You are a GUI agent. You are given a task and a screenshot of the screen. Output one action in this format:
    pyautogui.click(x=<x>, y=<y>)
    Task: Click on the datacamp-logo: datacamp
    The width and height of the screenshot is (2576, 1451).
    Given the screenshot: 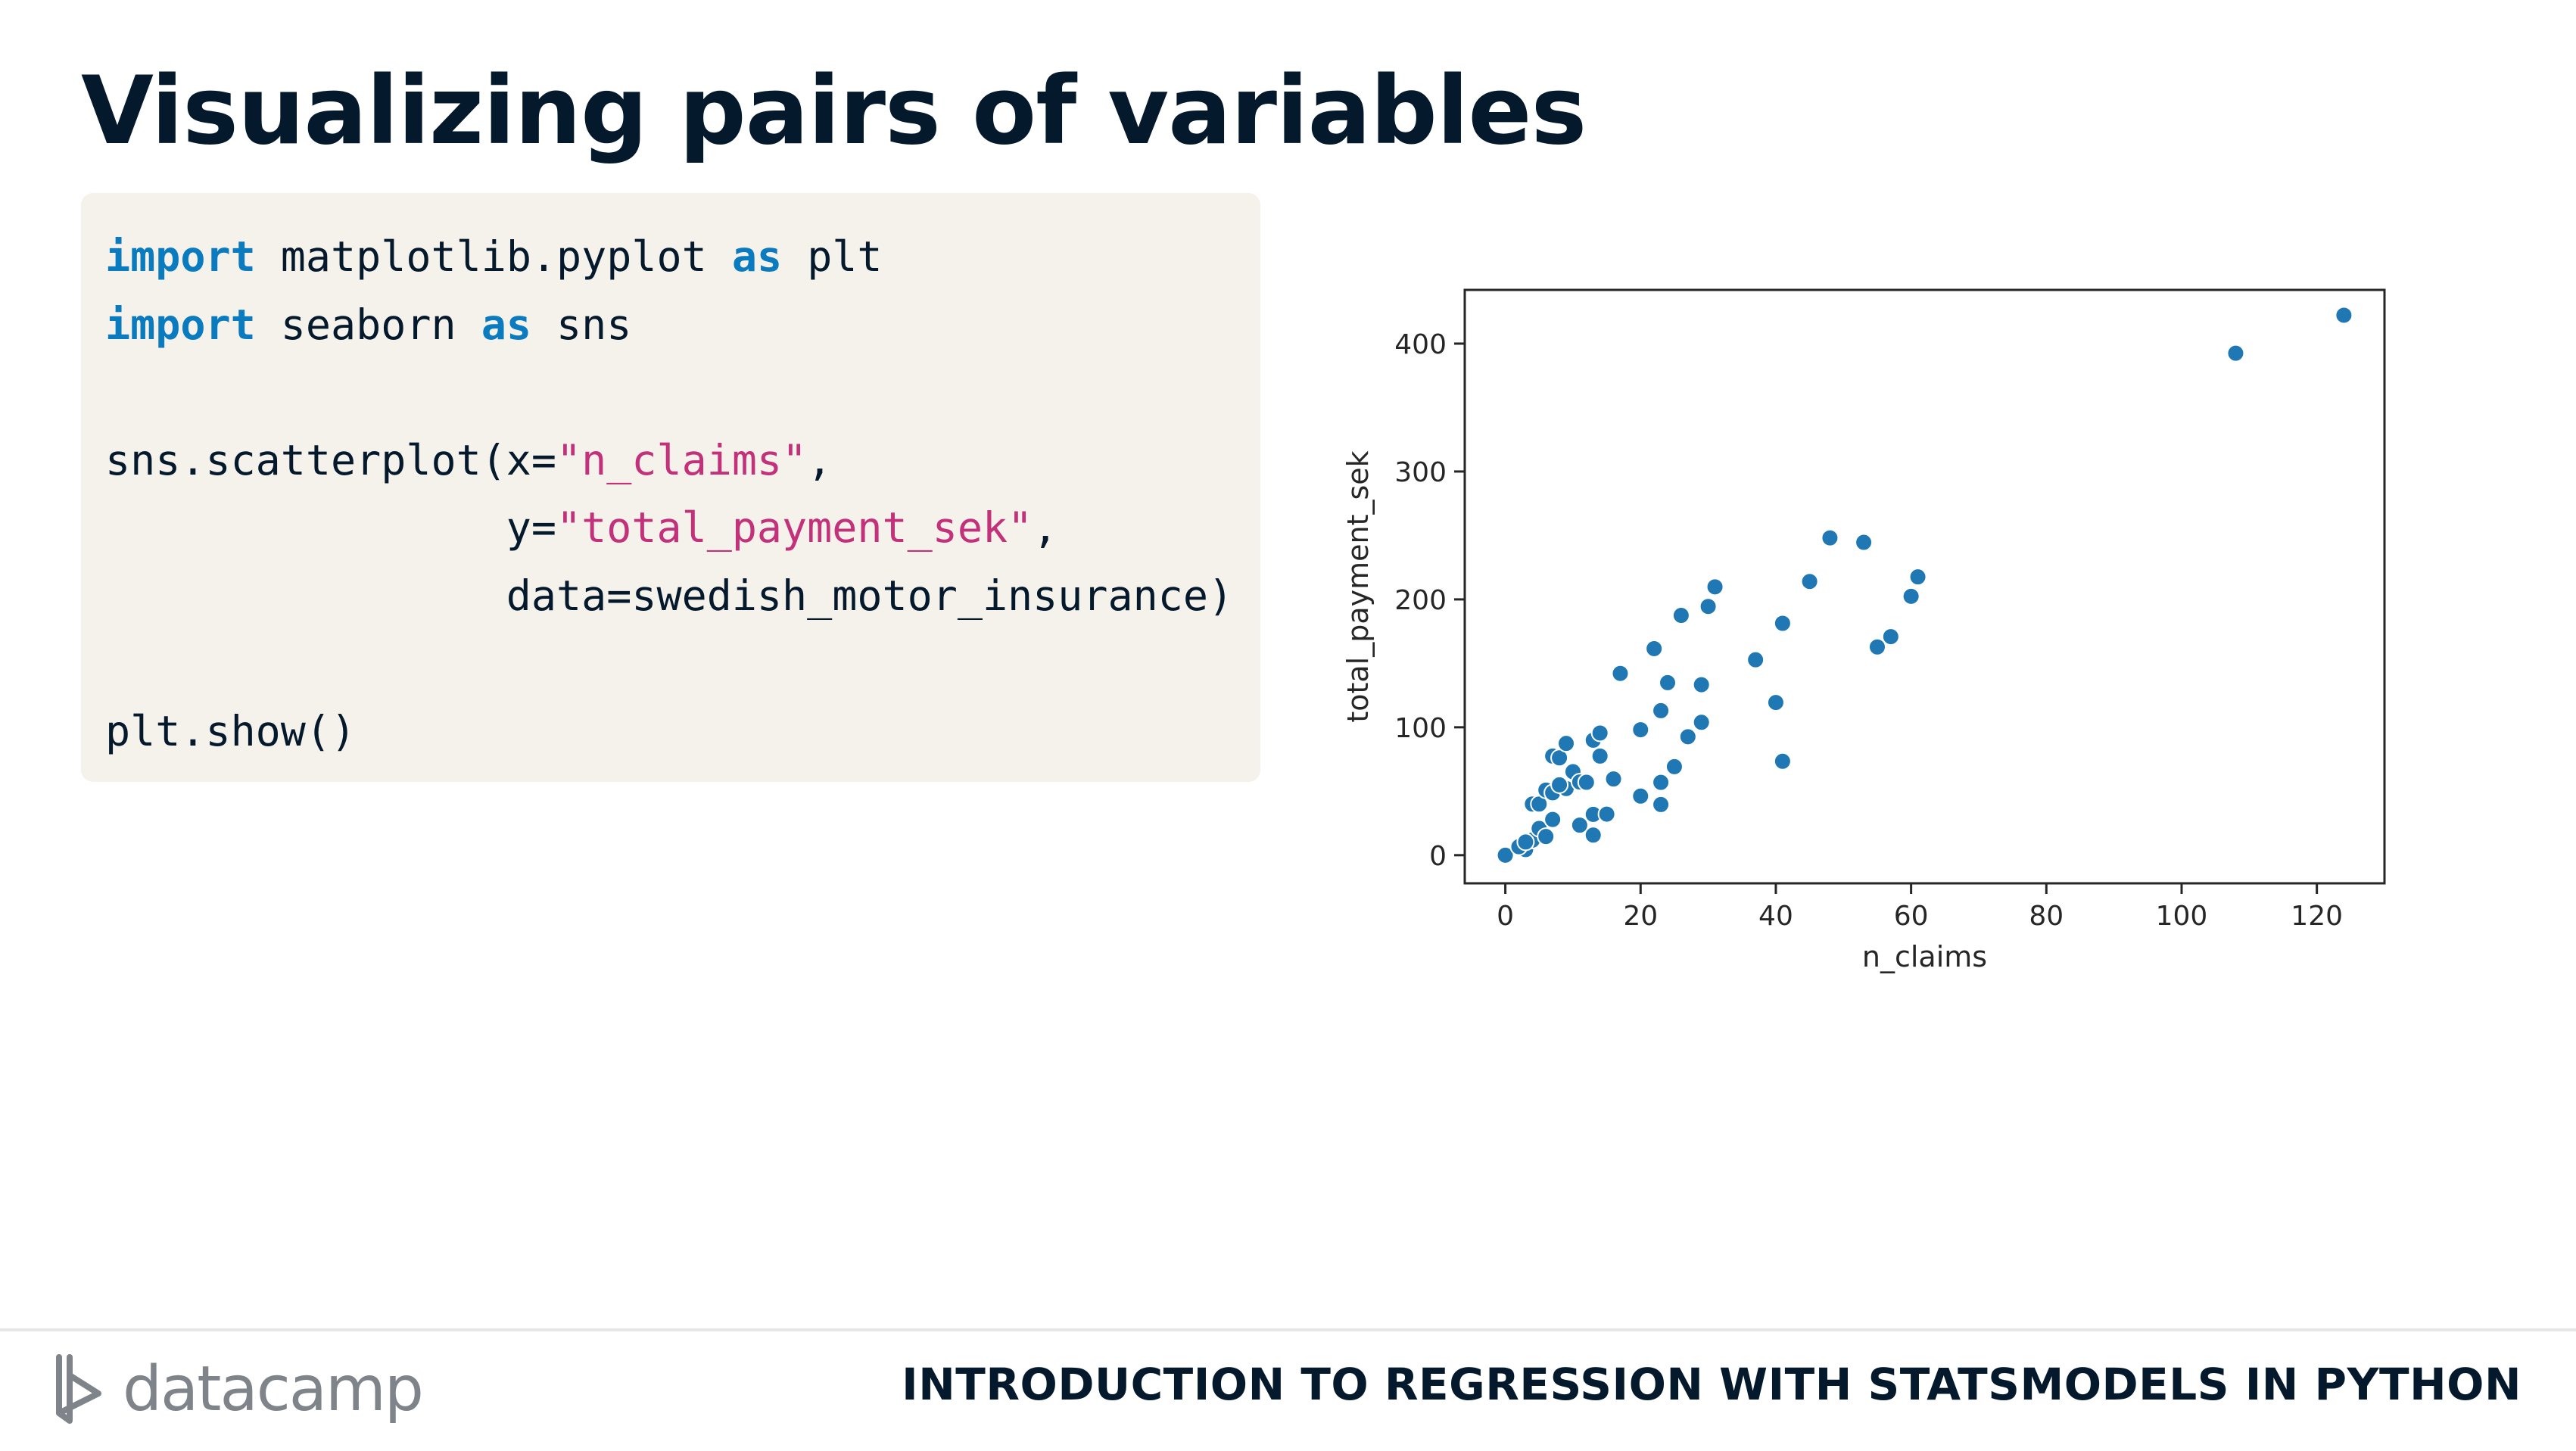 What is the action you would take?
    pyautogui.click(x=237, y=1389)
    